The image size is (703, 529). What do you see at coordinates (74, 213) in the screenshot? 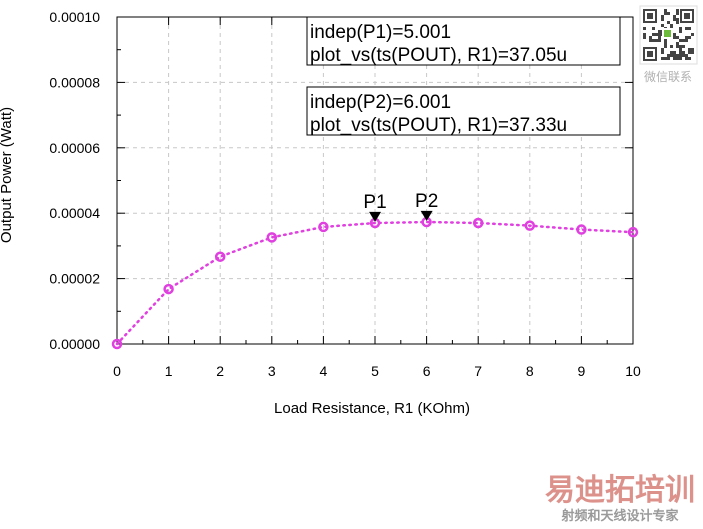
I see `y-tick-label: 0.00004` at bounding box center [74, 213].